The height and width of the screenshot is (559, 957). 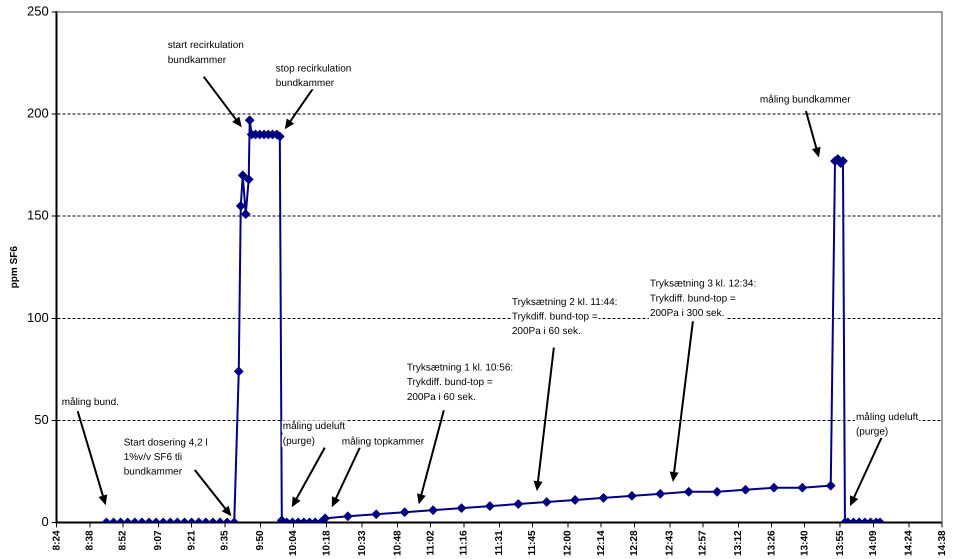 What do you see at coordinates (703, 543) in the screenshot?
I see `x-tick-label: 12:57` at bounding box center [703, 543].